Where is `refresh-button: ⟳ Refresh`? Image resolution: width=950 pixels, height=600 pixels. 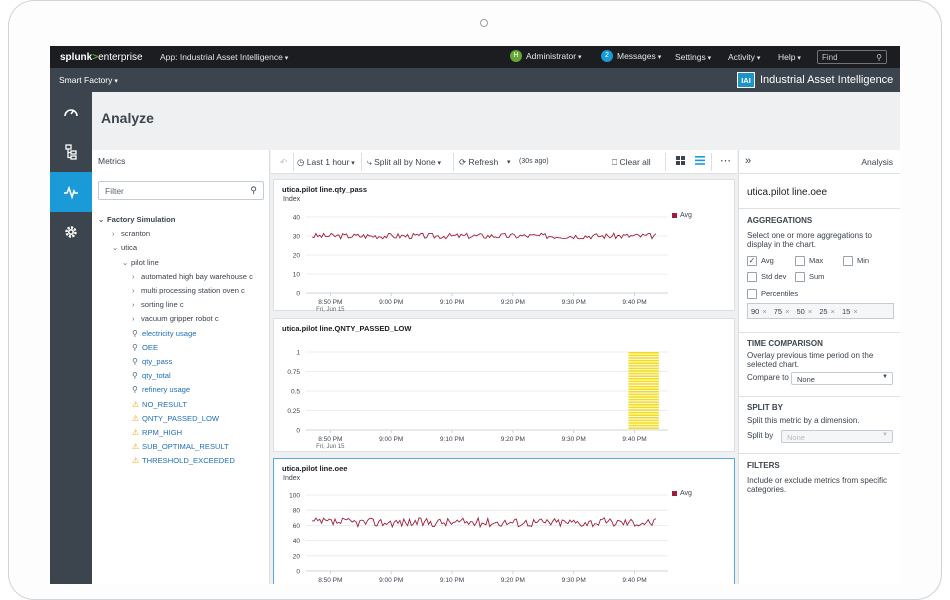 refresh-button: ⟳ Refresh is located at coordinates (478, 162).